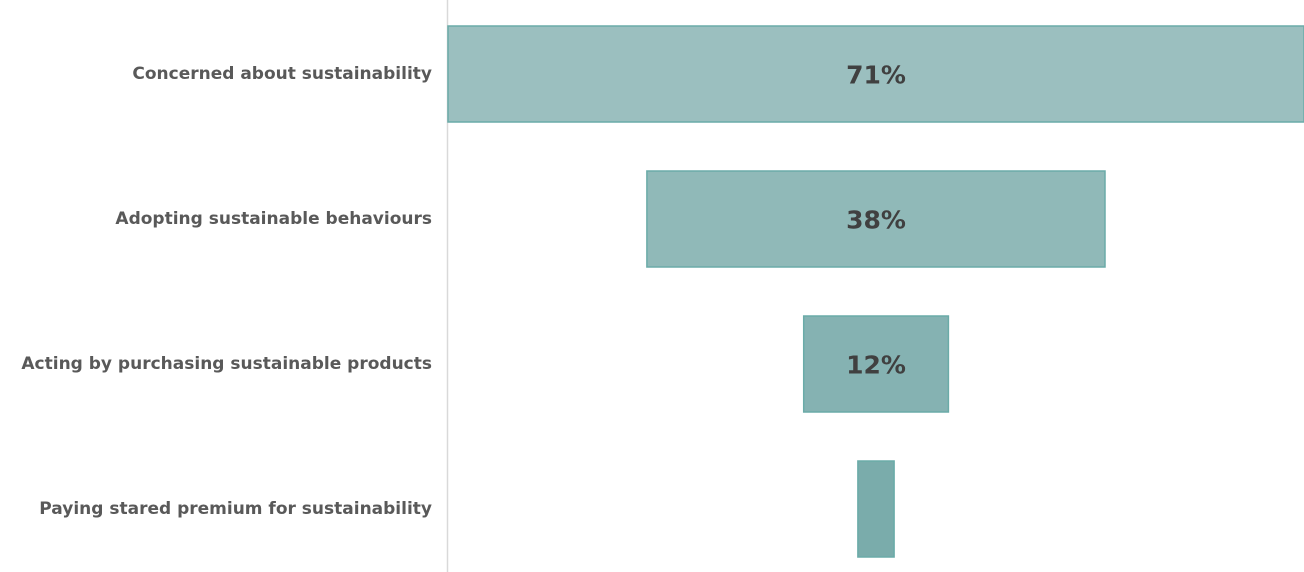  I want to click on data-label-3: 12%, so click(876, 365).